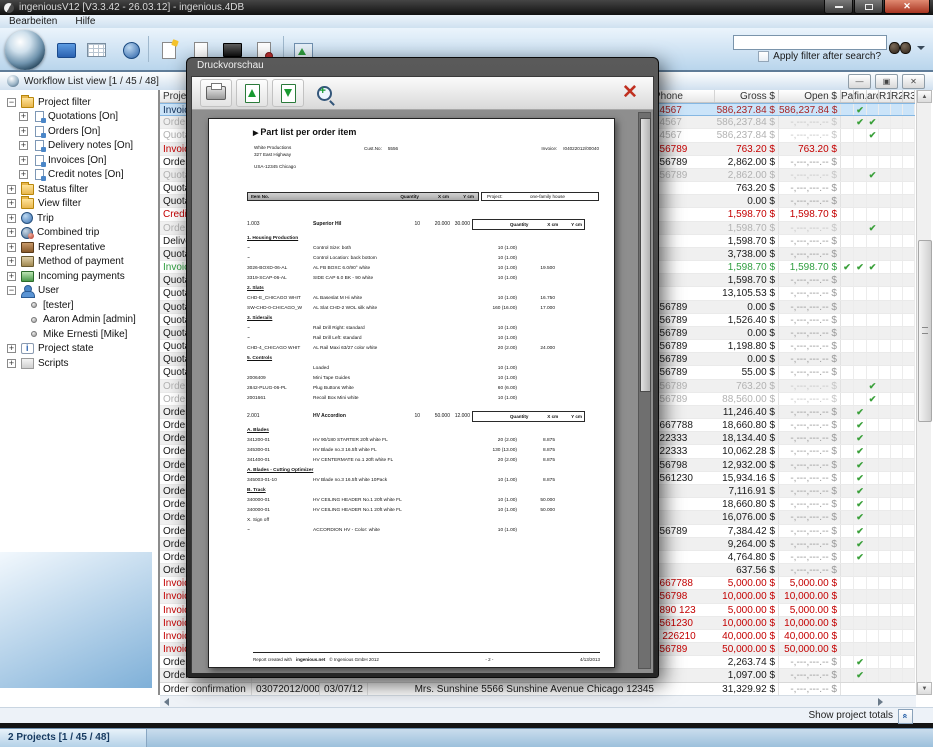  I want to click on sidebar-item-mike-ernesti-mike: Mike Ernesti [Mike], so click(79, 334).